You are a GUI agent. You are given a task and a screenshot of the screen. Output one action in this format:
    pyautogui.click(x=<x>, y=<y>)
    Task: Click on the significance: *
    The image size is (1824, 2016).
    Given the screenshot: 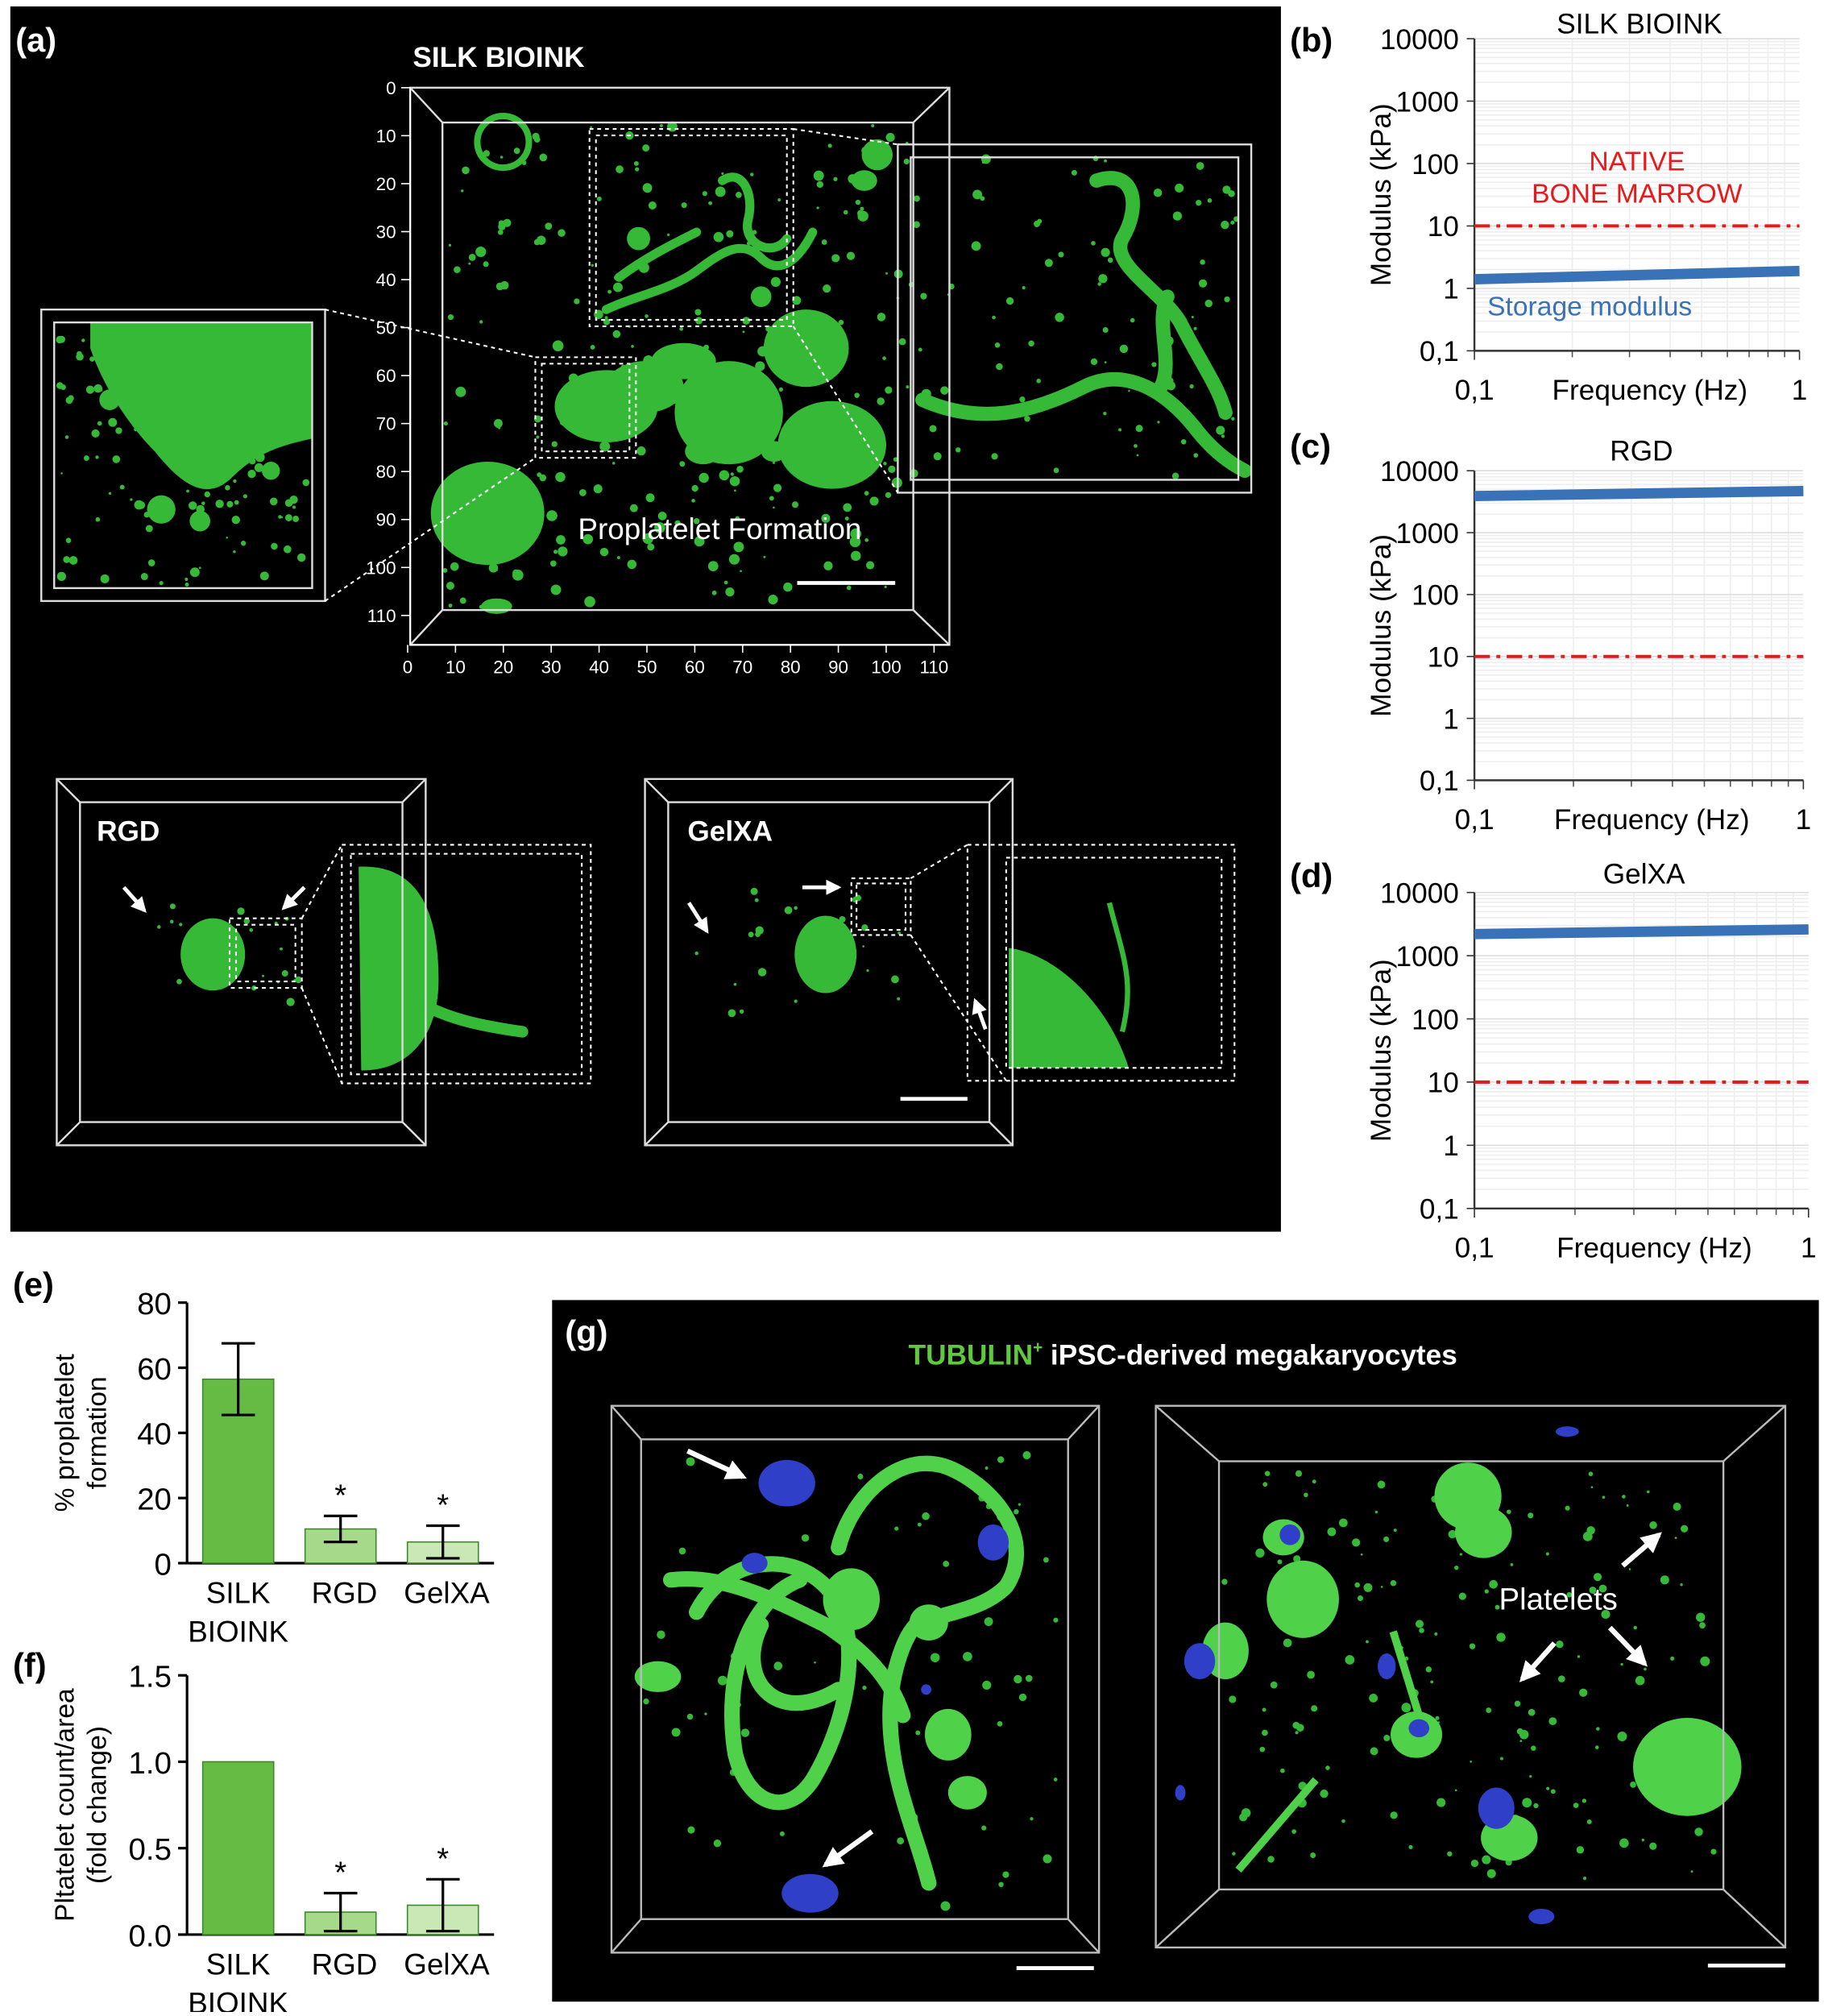 What is the action you would take?
    pyautogui.click(x=340, y=1873)
    